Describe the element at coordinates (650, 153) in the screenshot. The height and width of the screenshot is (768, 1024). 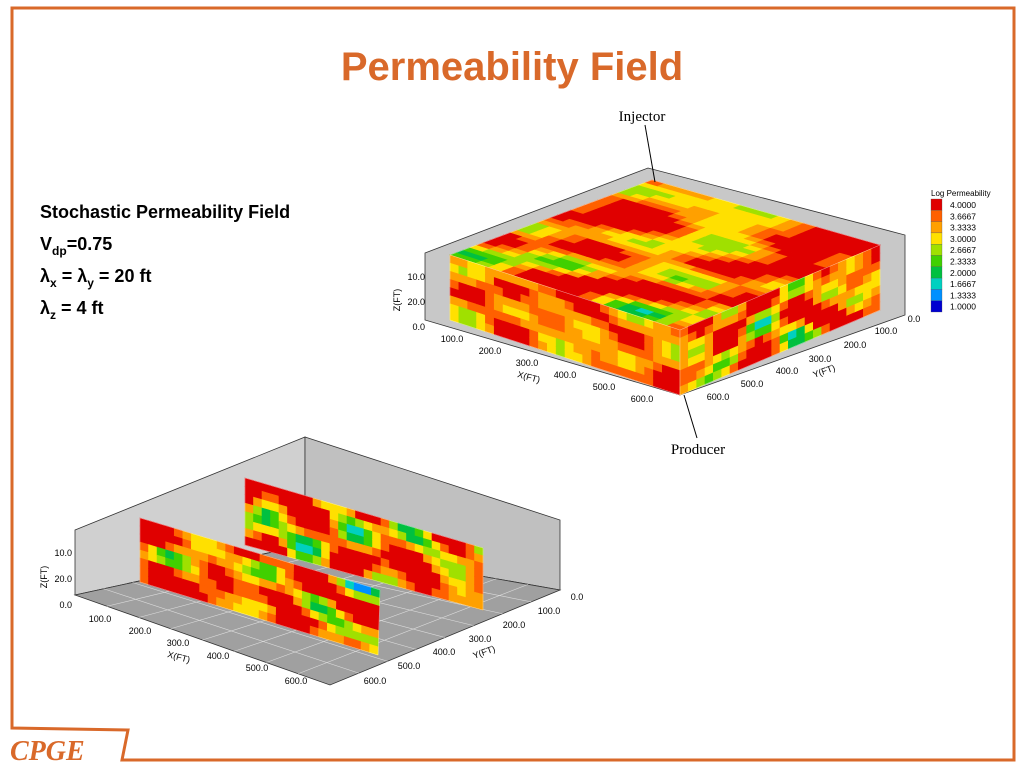
I see `injector-pointer` at that location.